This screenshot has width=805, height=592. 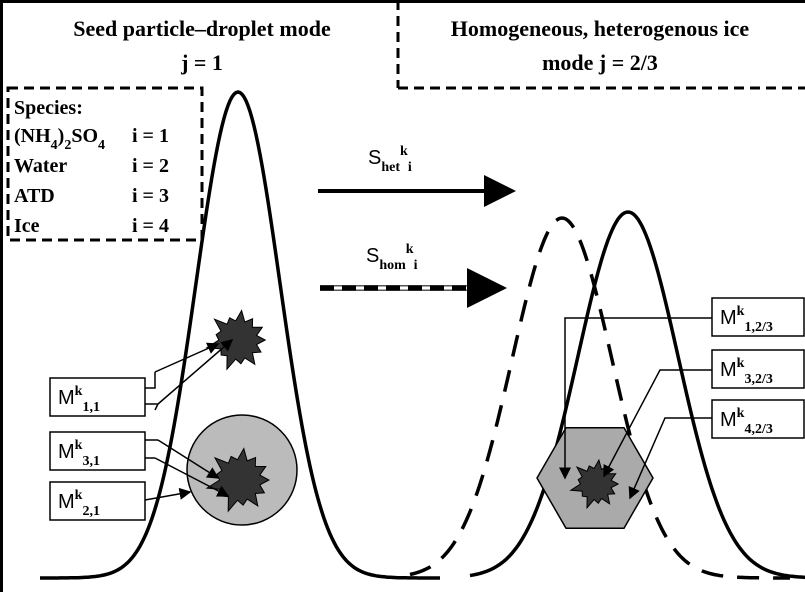 I want to click on mass-label: Mk4,2/3, so click(x=746, y=421).